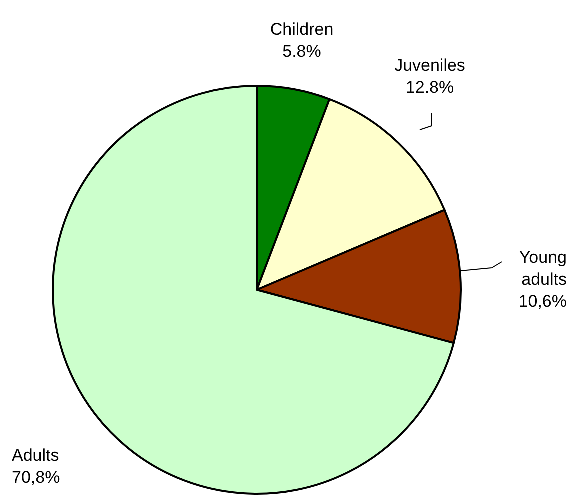 The width and height of the screenshot is (570, 497). Describe the element at coordinates (543, 269) in the screenshot. I see `slice-label: Young adults` at that location.